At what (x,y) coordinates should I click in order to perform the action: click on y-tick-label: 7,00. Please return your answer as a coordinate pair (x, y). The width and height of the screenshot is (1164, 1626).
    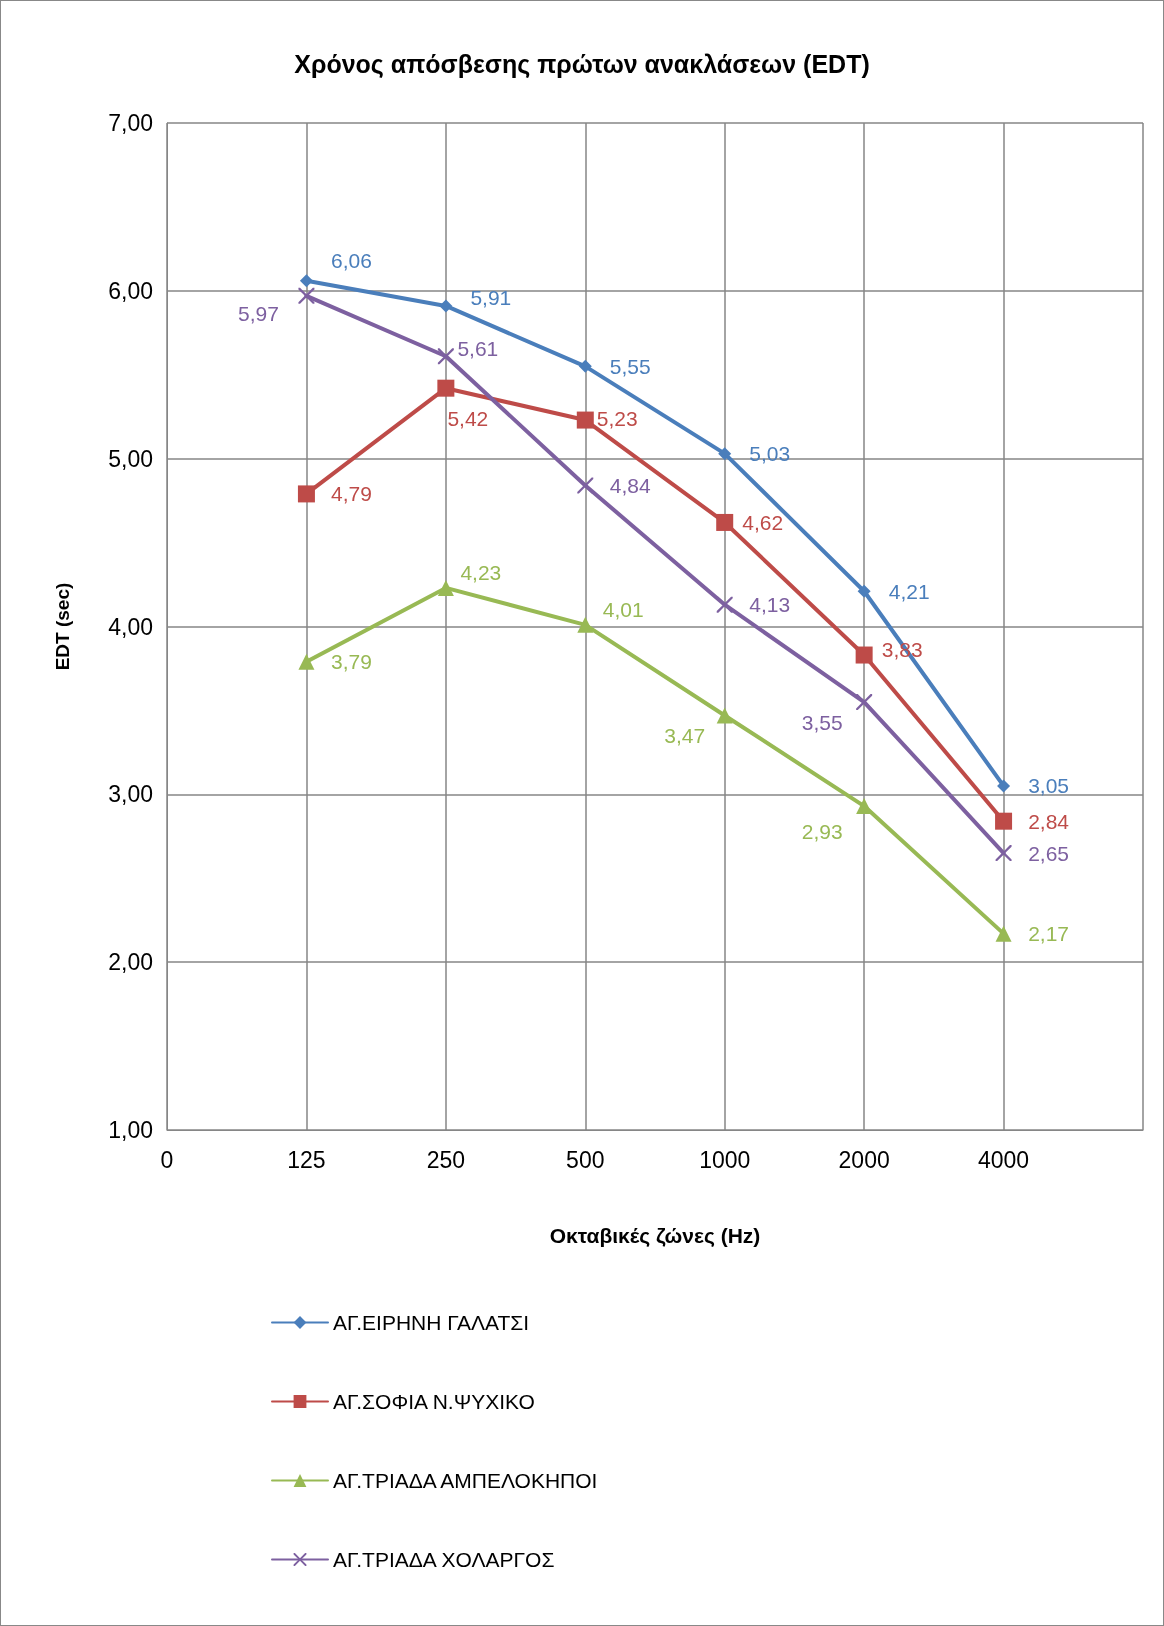
    Looking at the image, I should click on (130, 123).